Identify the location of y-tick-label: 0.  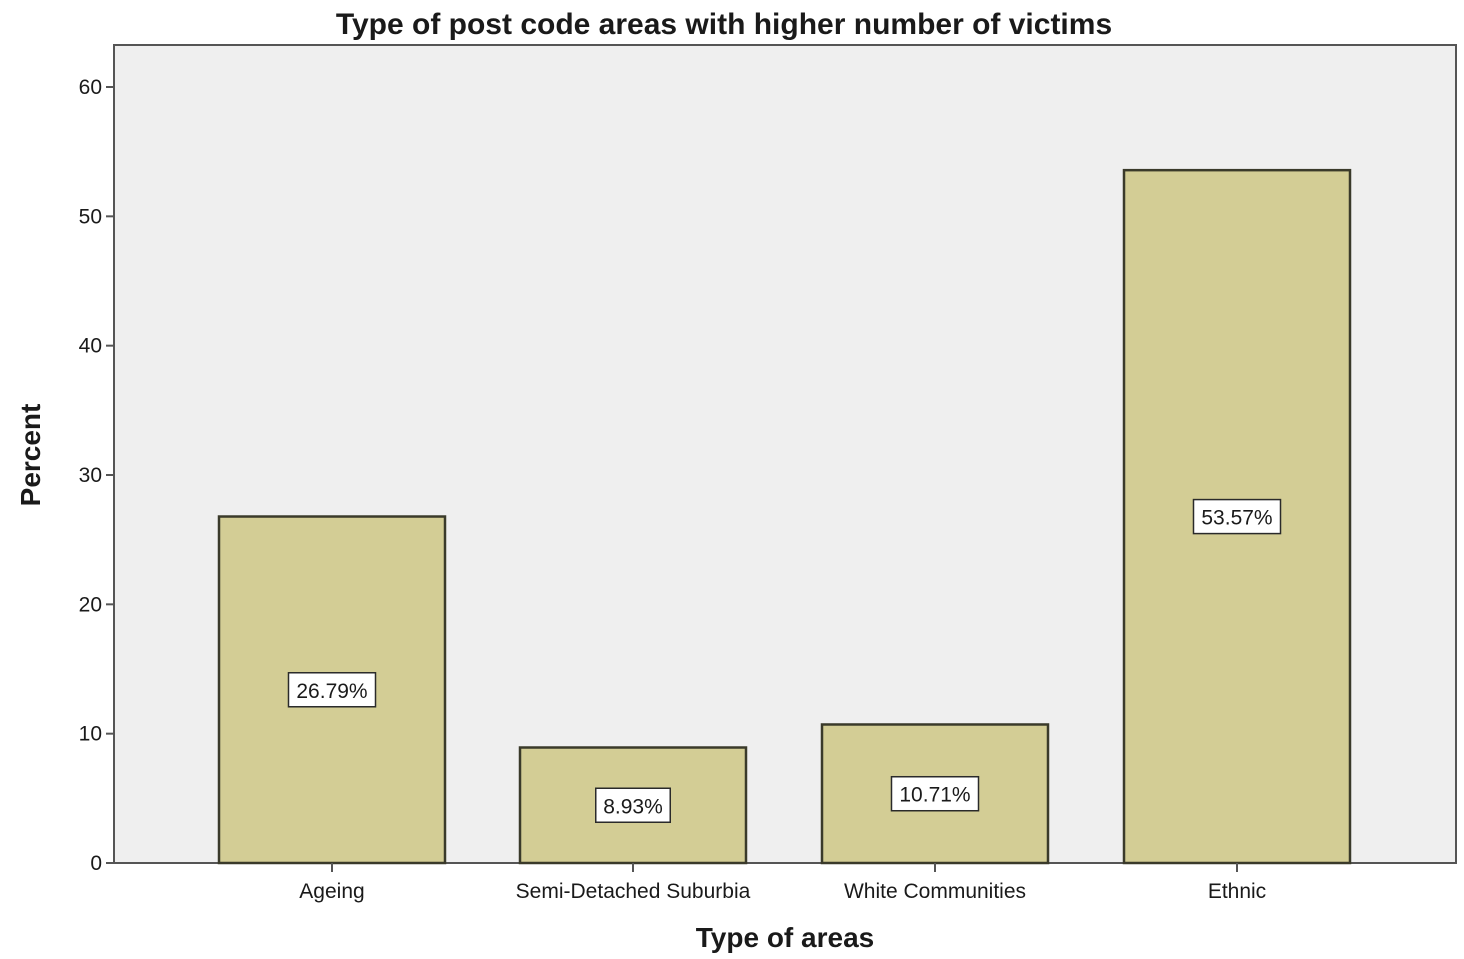
(96, 863).